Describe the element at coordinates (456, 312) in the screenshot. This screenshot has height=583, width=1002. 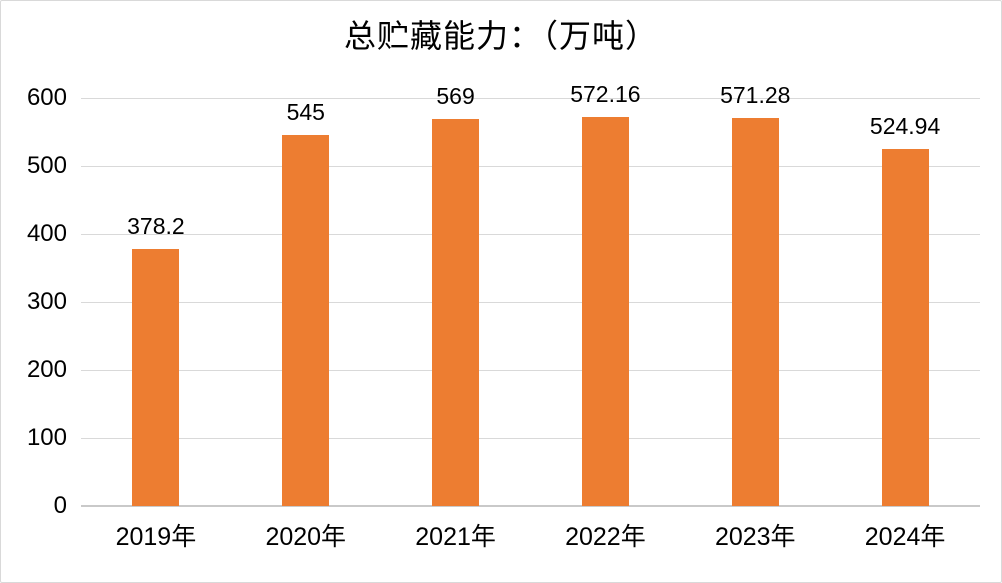
I see `bar-2021年` at that location.